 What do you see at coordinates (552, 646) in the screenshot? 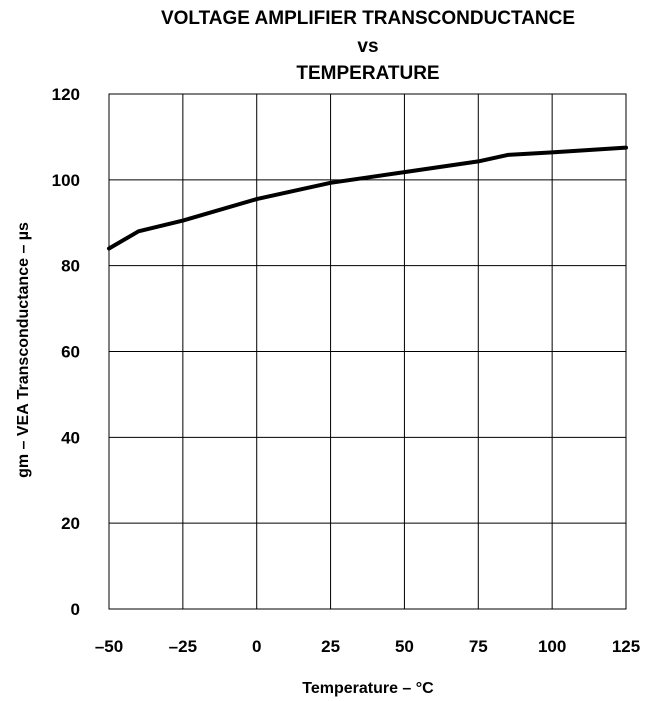
I see `x-tick-label: 100` at bounding box center [552, 646].